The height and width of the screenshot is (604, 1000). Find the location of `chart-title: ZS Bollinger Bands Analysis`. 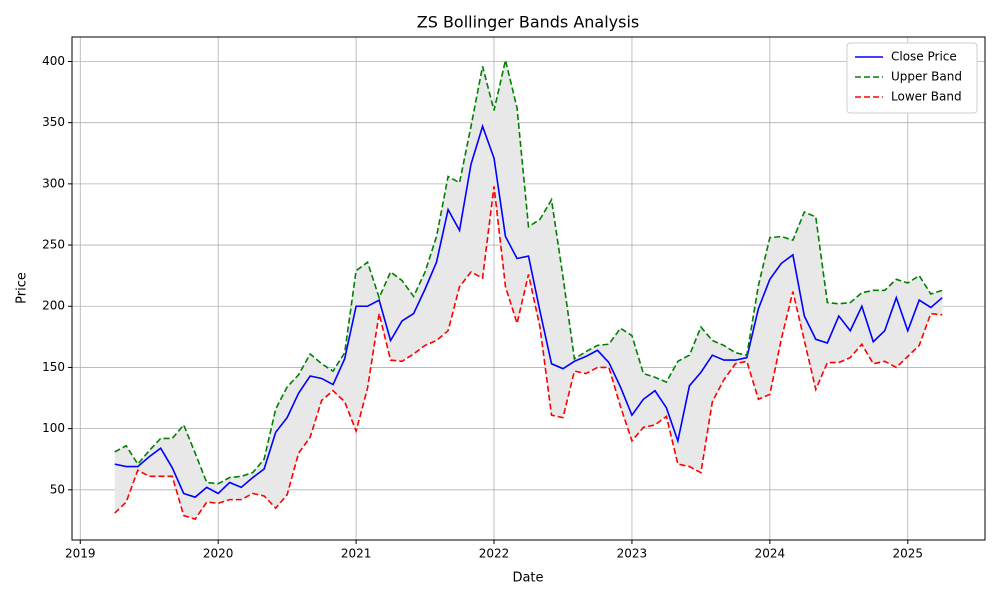

chart-title: ZS Bollinger Bands Analysis is located at coordinates (528, 22).